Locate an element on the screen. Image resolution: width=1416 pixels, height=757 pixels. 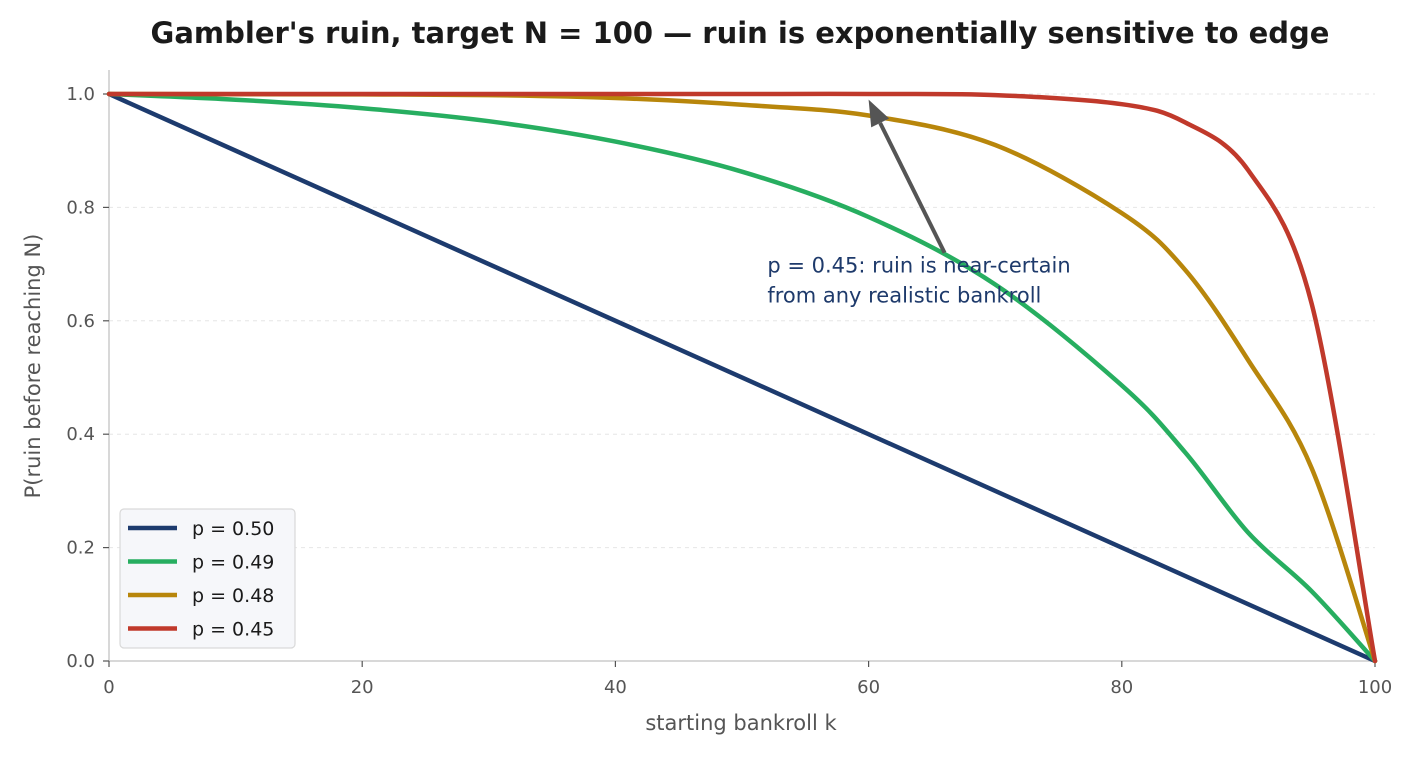
y-tick-label: 0.0 is located at coordinates (80, 661).